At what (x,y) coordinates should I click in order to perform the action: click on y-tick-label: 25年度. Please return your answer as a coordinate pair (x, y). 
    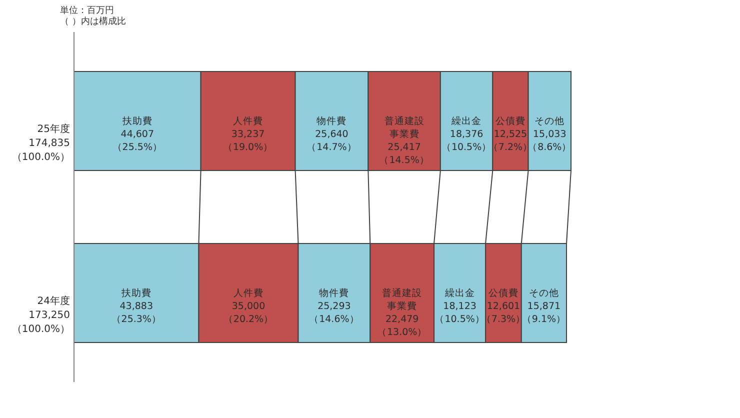
    Looking at the image, I should click on (53, 129).